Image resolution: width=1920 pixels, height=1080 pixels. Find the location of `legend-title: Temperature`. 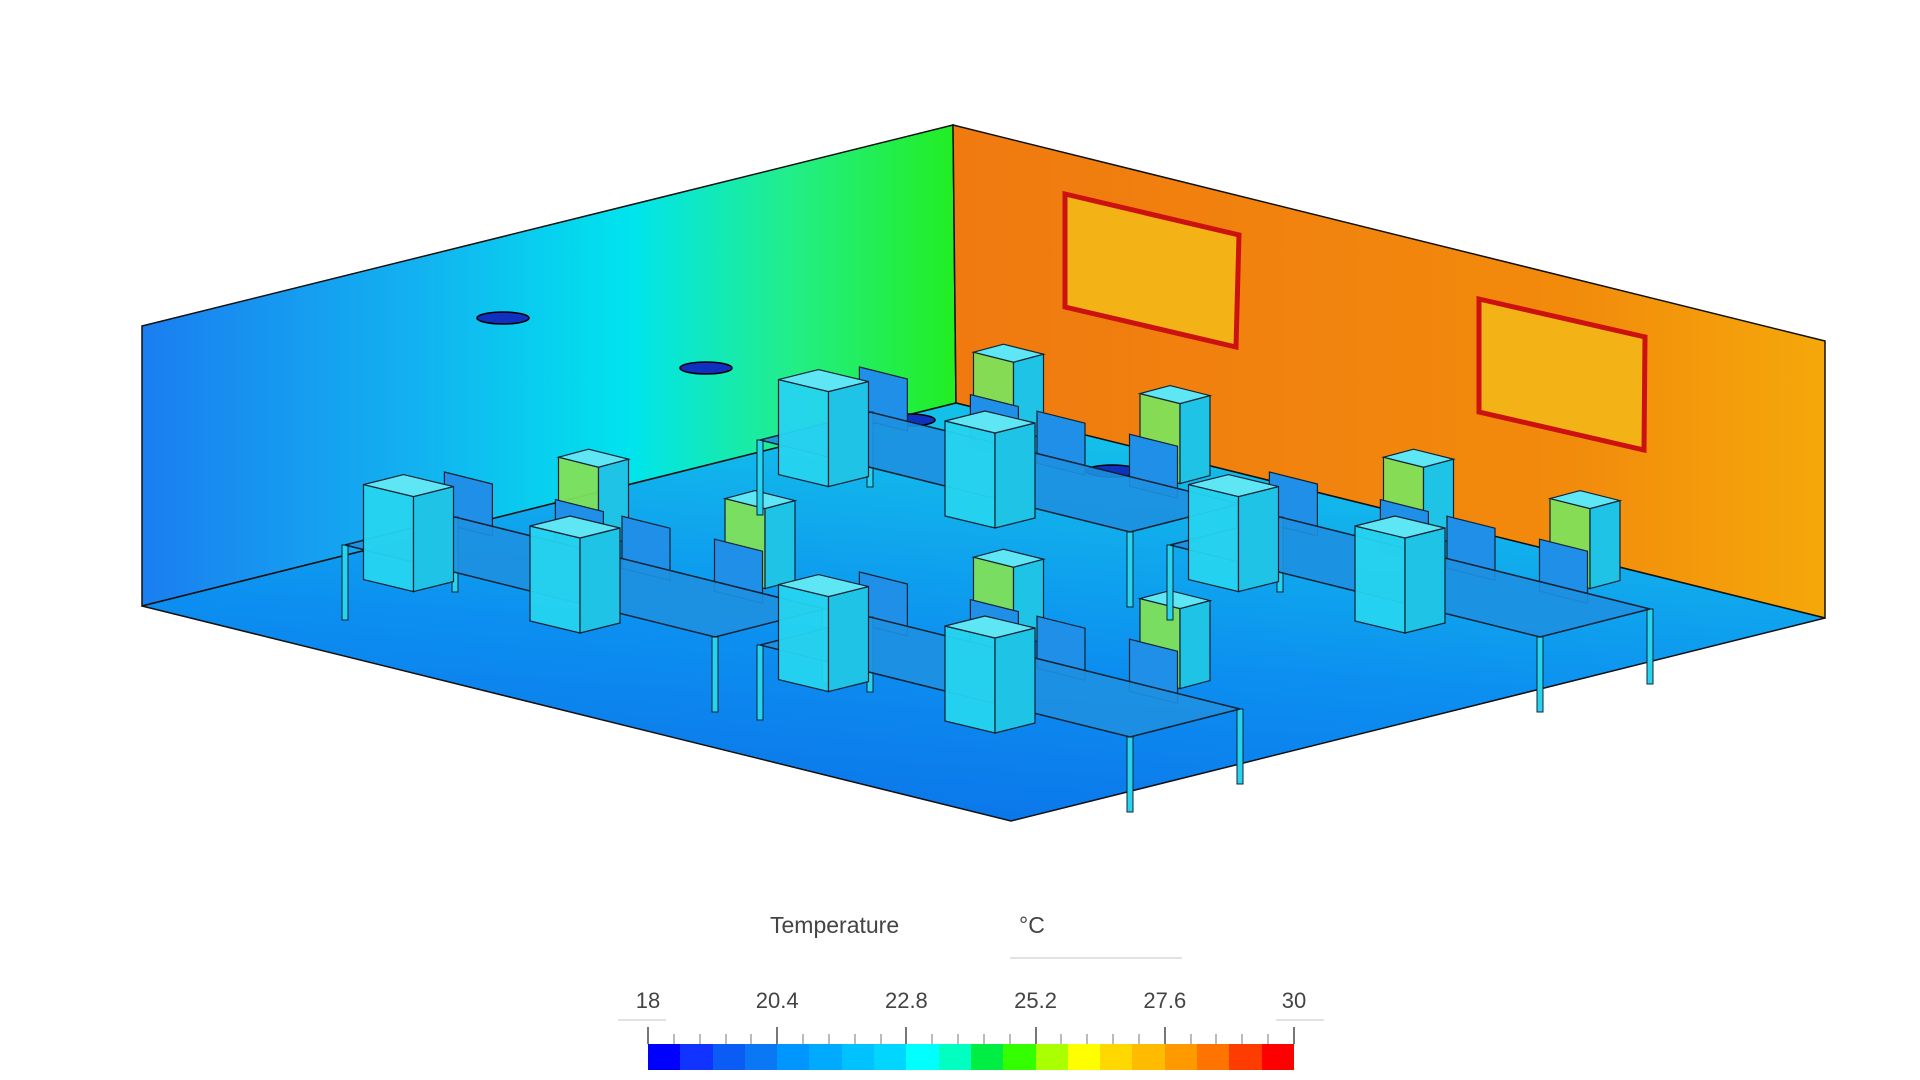

legend-title: Temperature is located at coordinates (835, 925).